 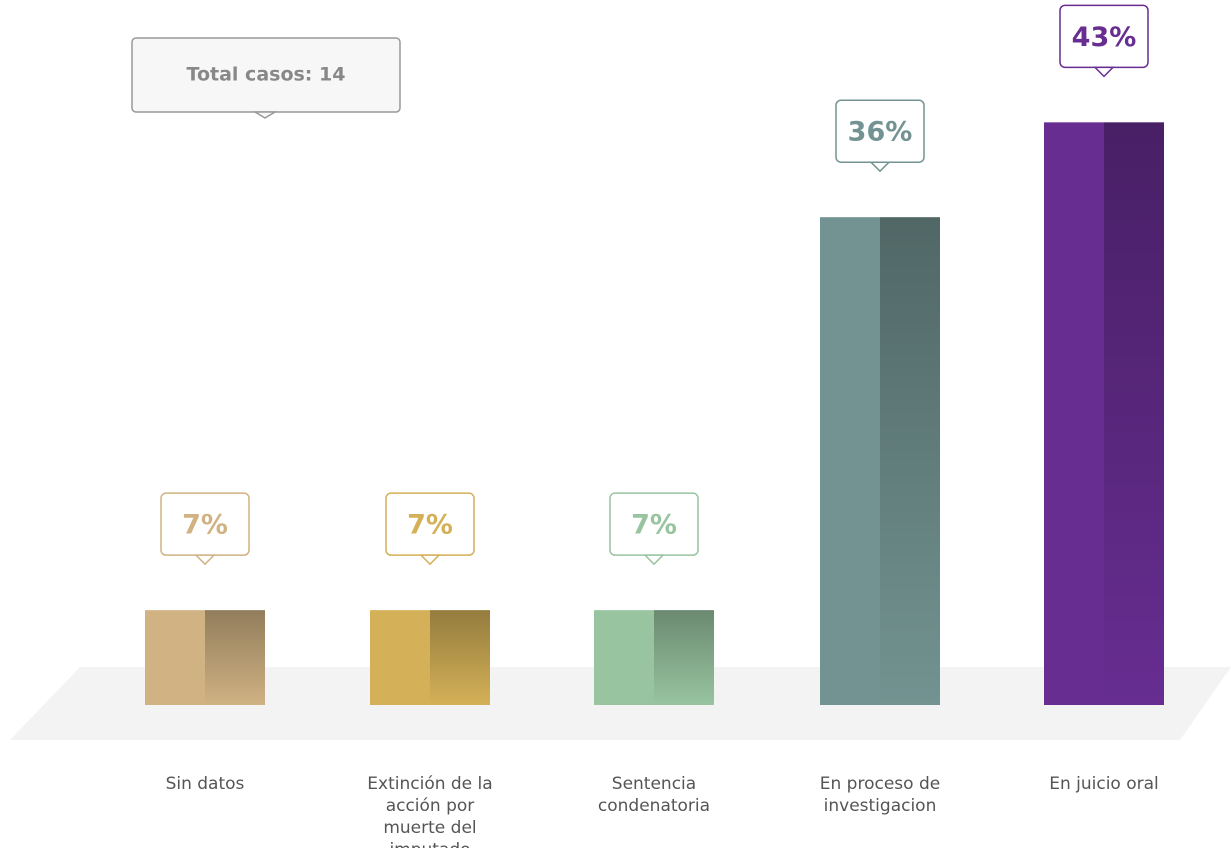 I want to click on value-label: 43%, so click(x=1104, y=37).